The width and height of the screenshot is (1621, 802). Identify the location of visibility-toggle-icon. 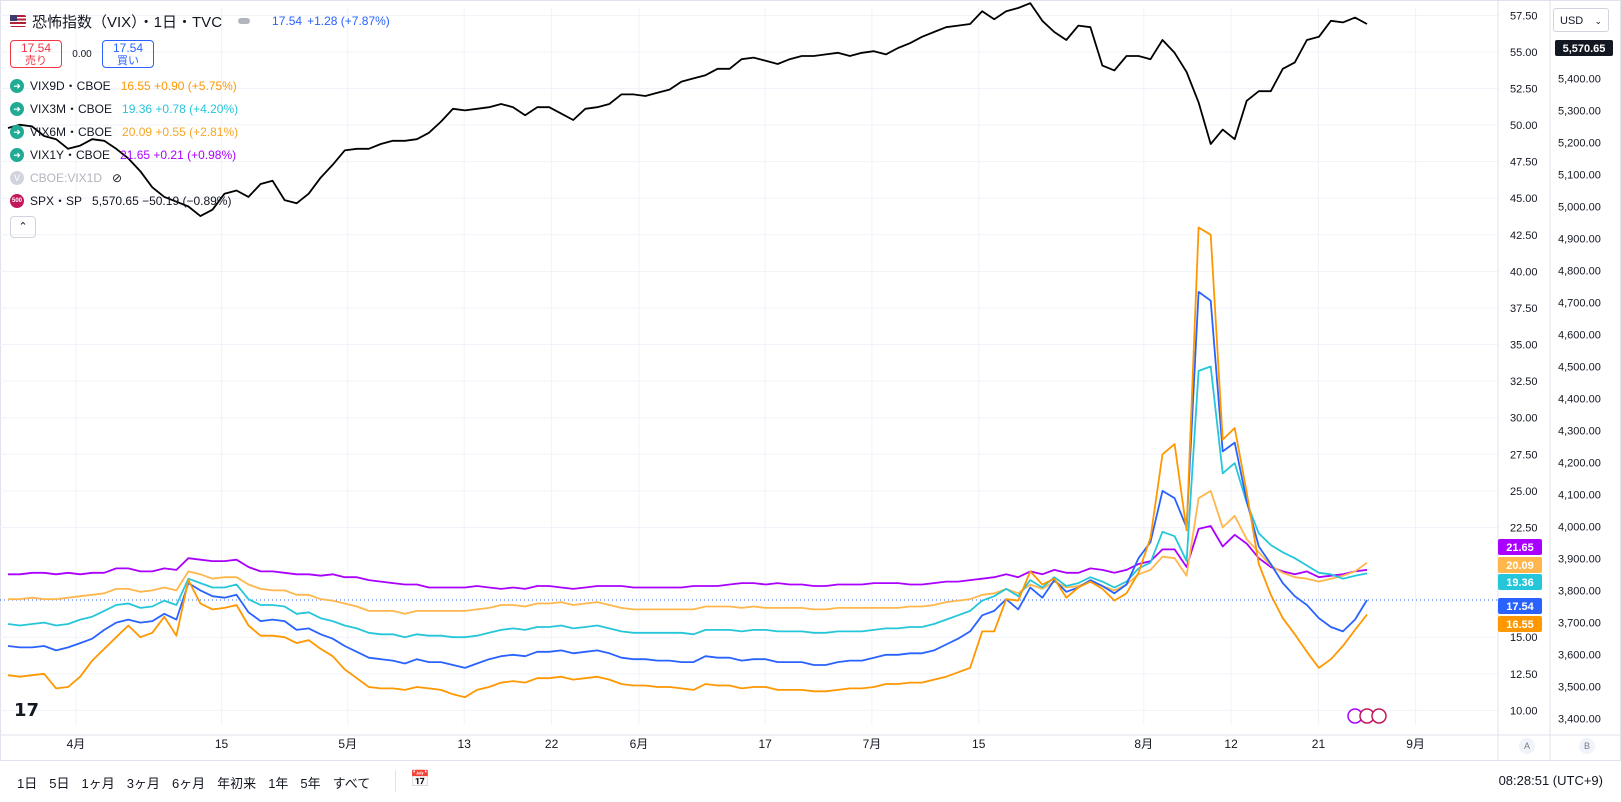
(244, 21).